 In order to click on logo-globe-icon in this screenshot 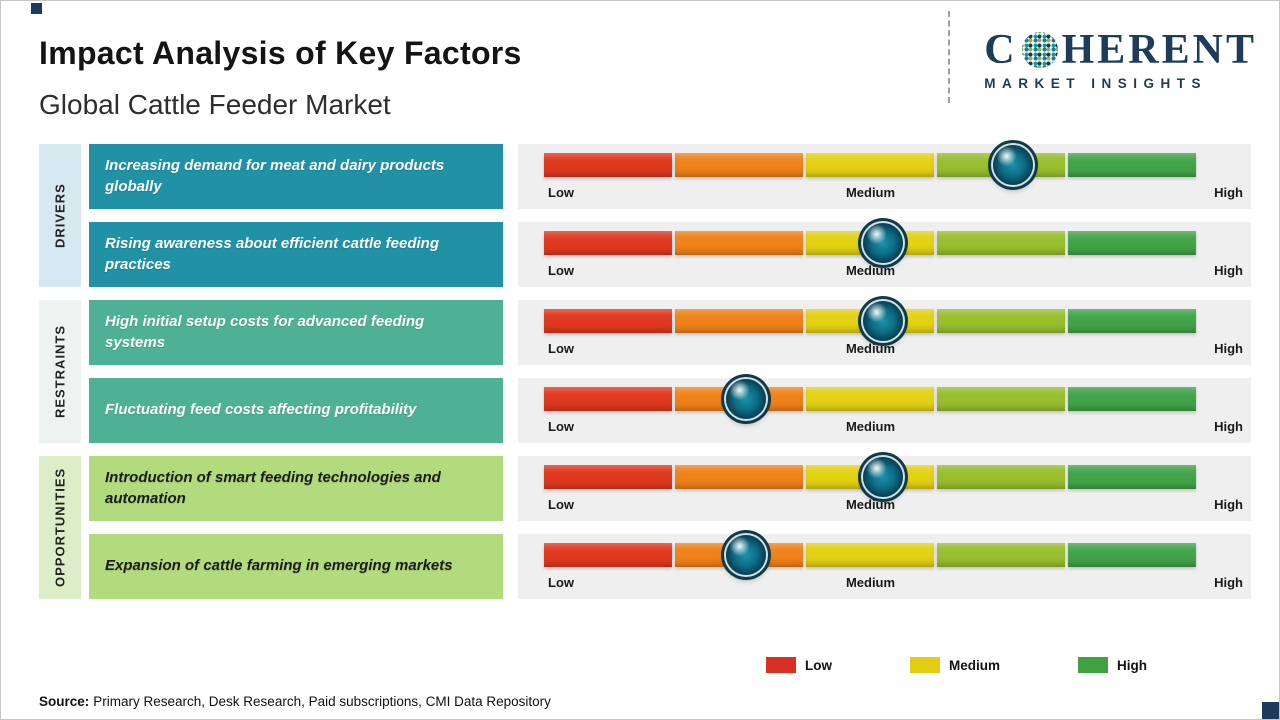, I will do `click(1039, 50)`.